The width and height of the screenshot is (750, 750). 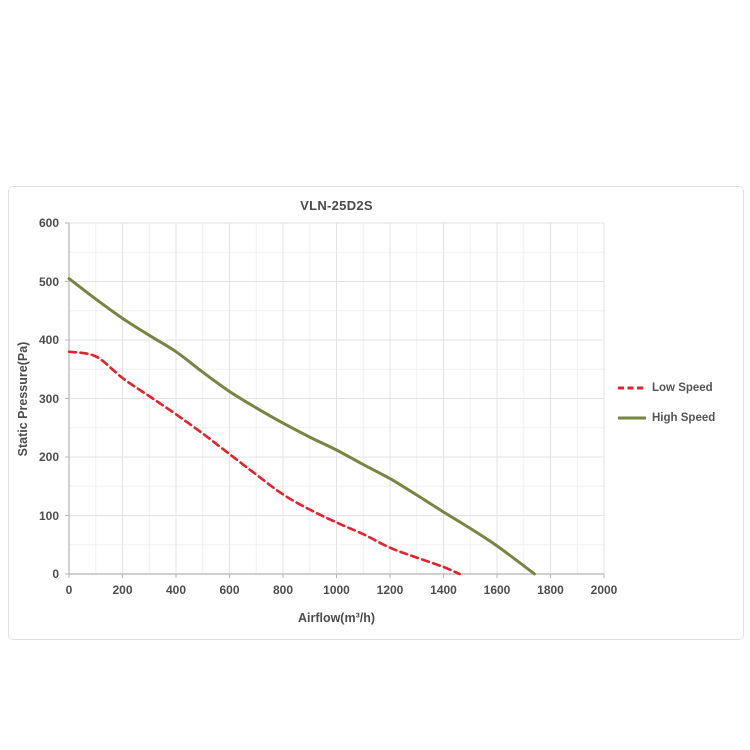 I want to click on y-tick-label: 0, so click(x=55, y=574).